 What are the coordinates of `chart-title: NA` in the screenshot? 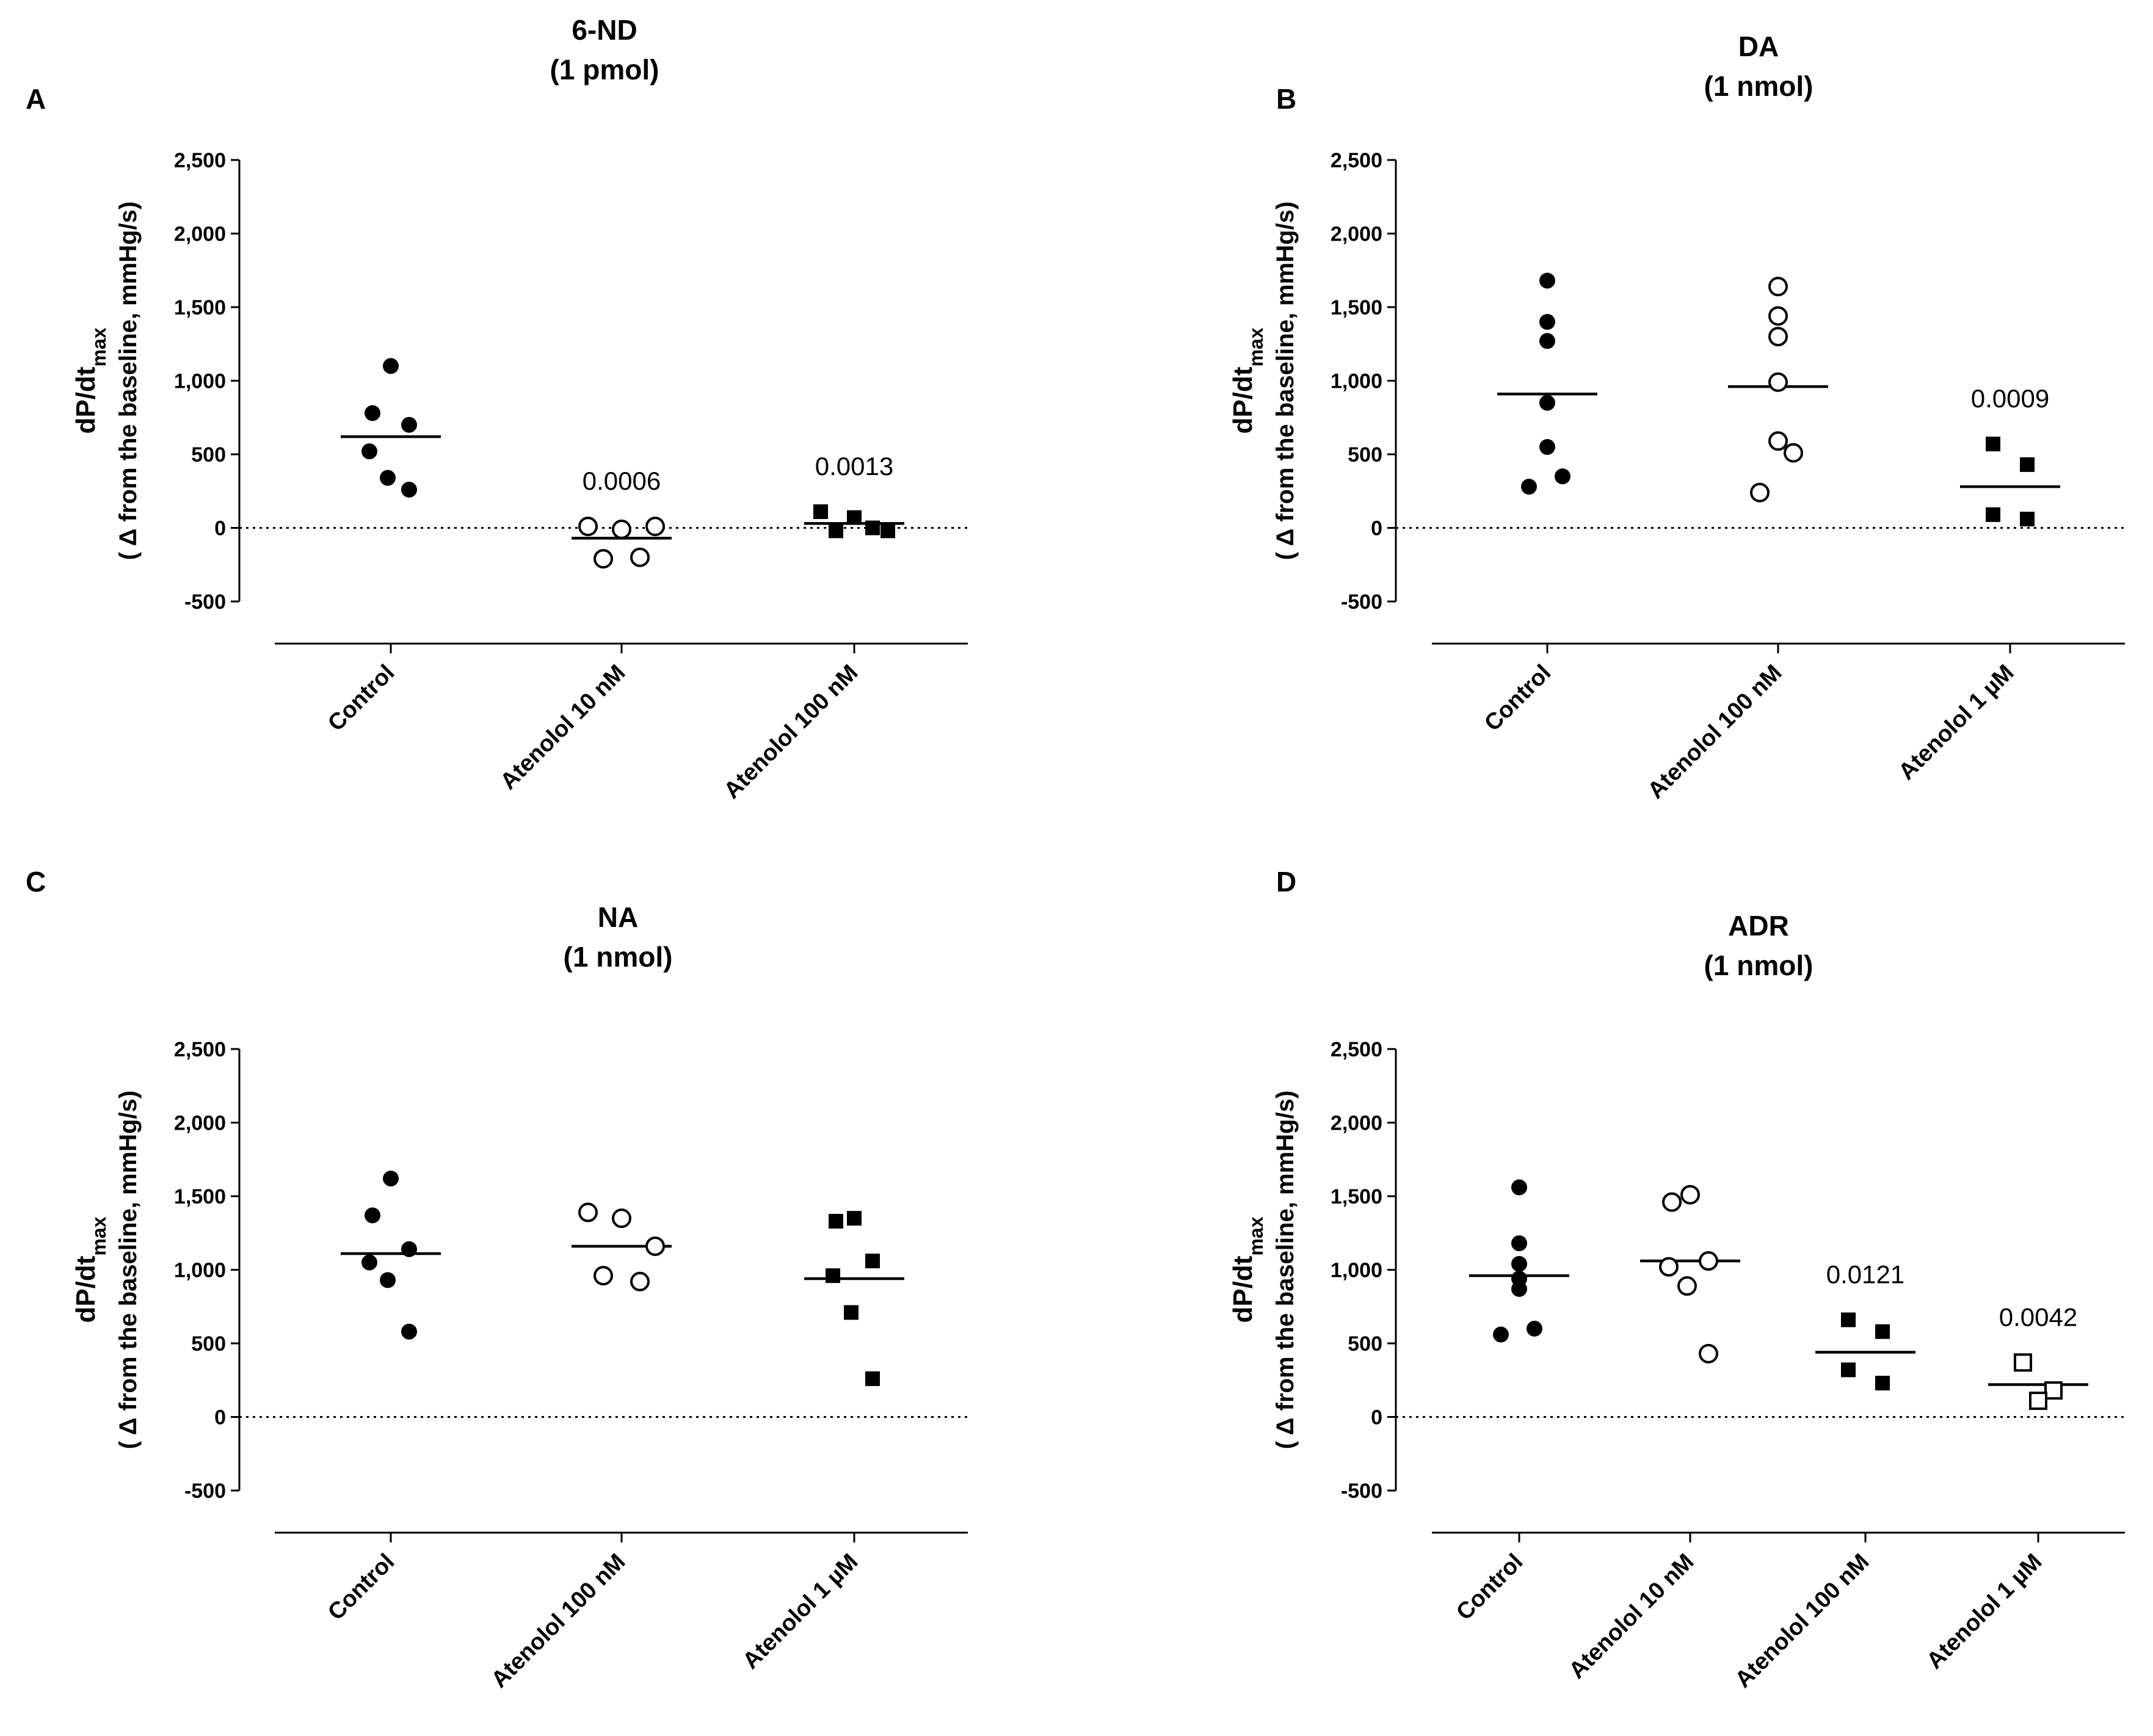 It's located at (618, 917).